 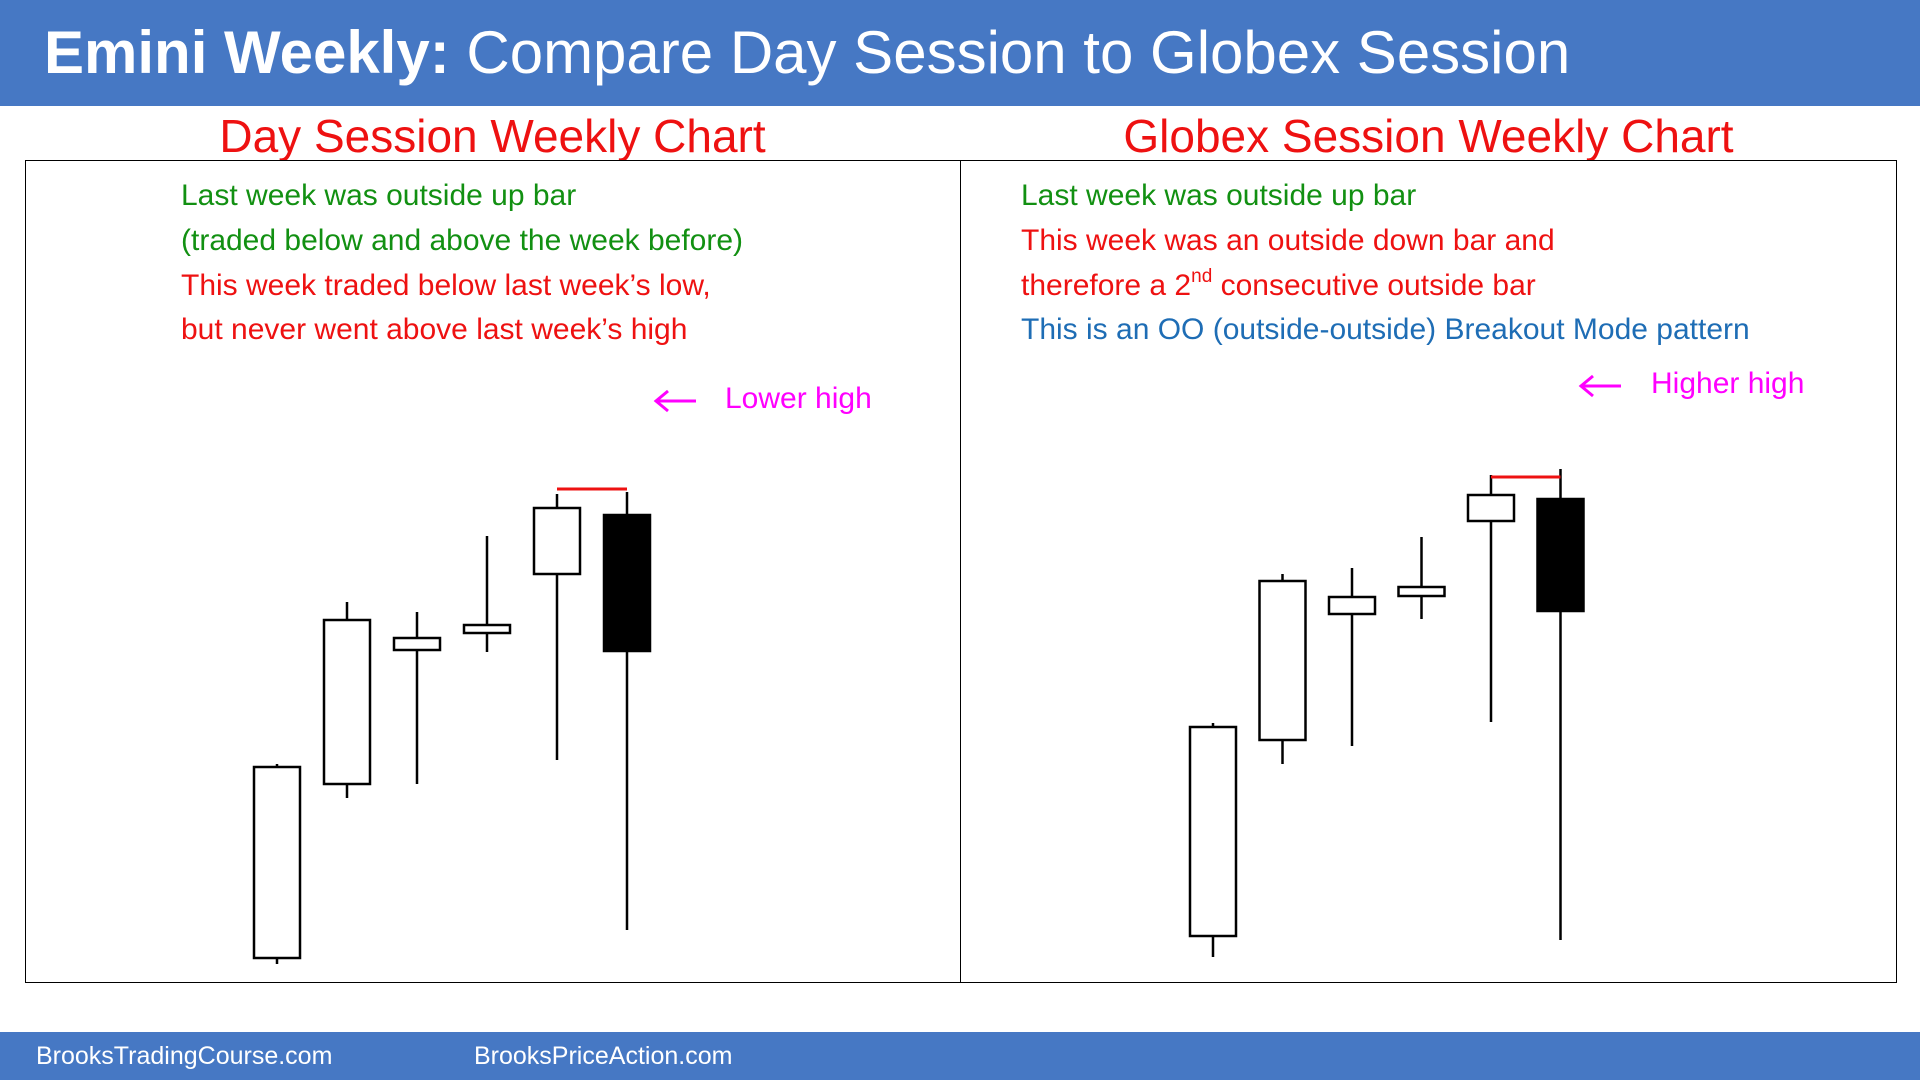 I want to click on higher-high-annotation: Higher high, so click(x=1728, y=383).